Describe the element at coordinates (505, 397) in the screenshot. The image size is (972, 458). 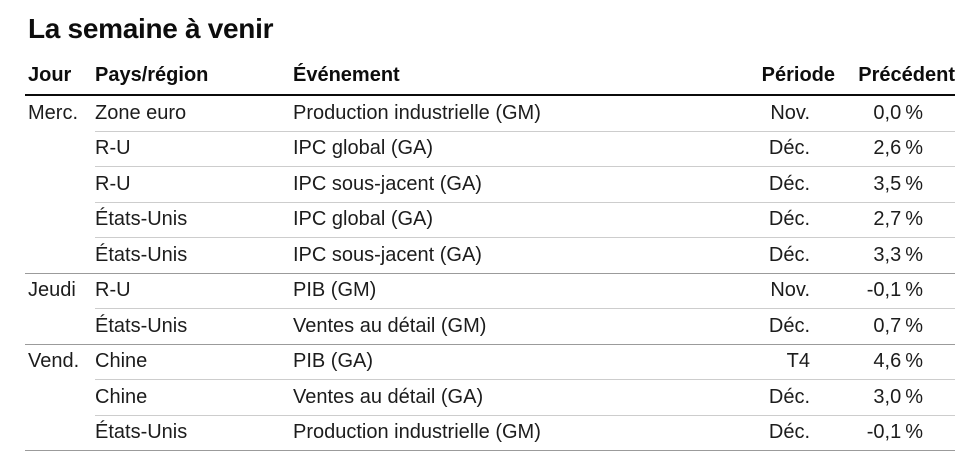
I see `cell-evenement: Ventes au détail (GA)` at that location.